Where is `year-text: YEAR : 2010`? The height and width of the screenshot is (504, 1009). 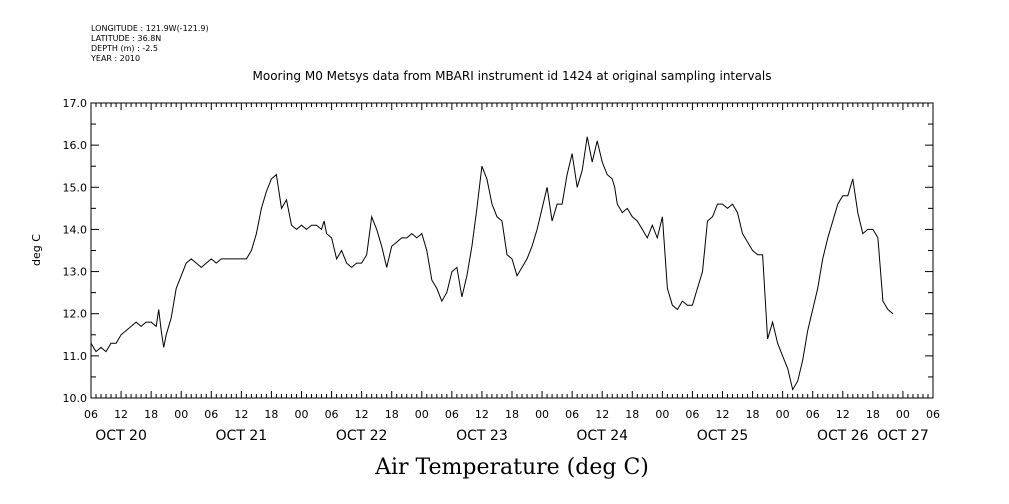
year-text: YEAR : 2010 is located at coordinates (115, 58).